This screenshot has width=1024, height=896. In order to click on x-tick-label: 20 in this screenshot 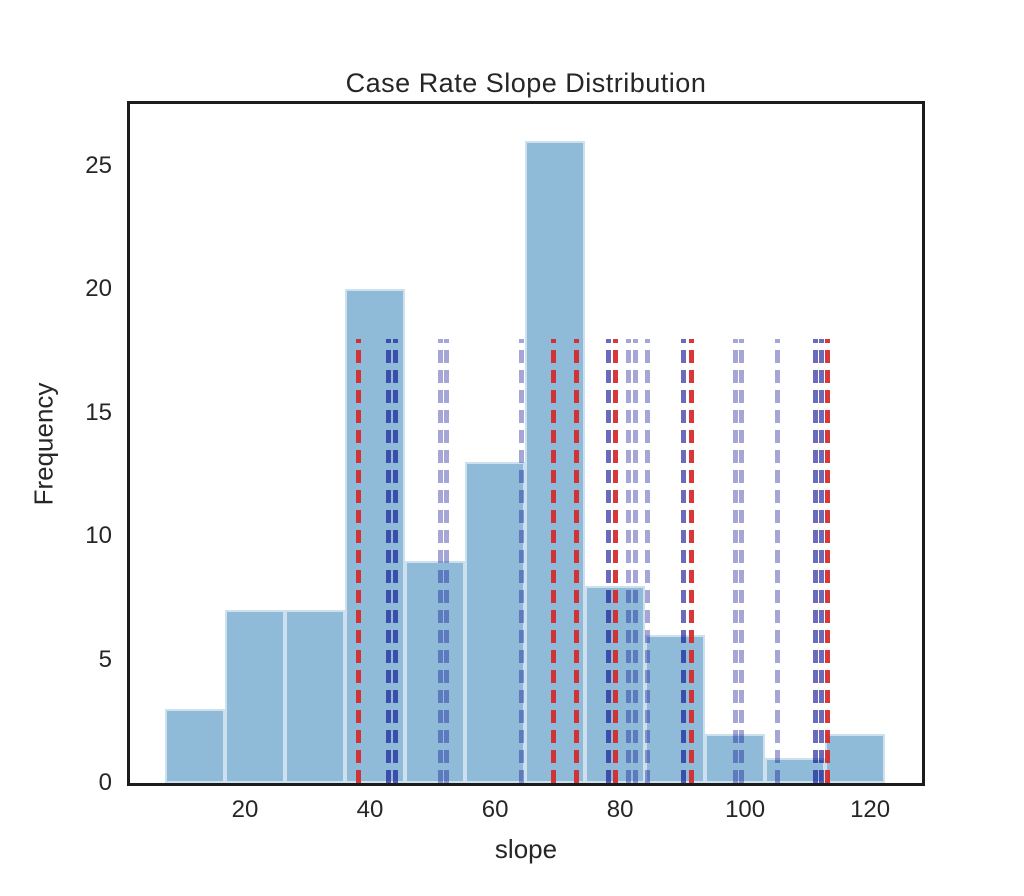, I will do `click(245, 809)`.